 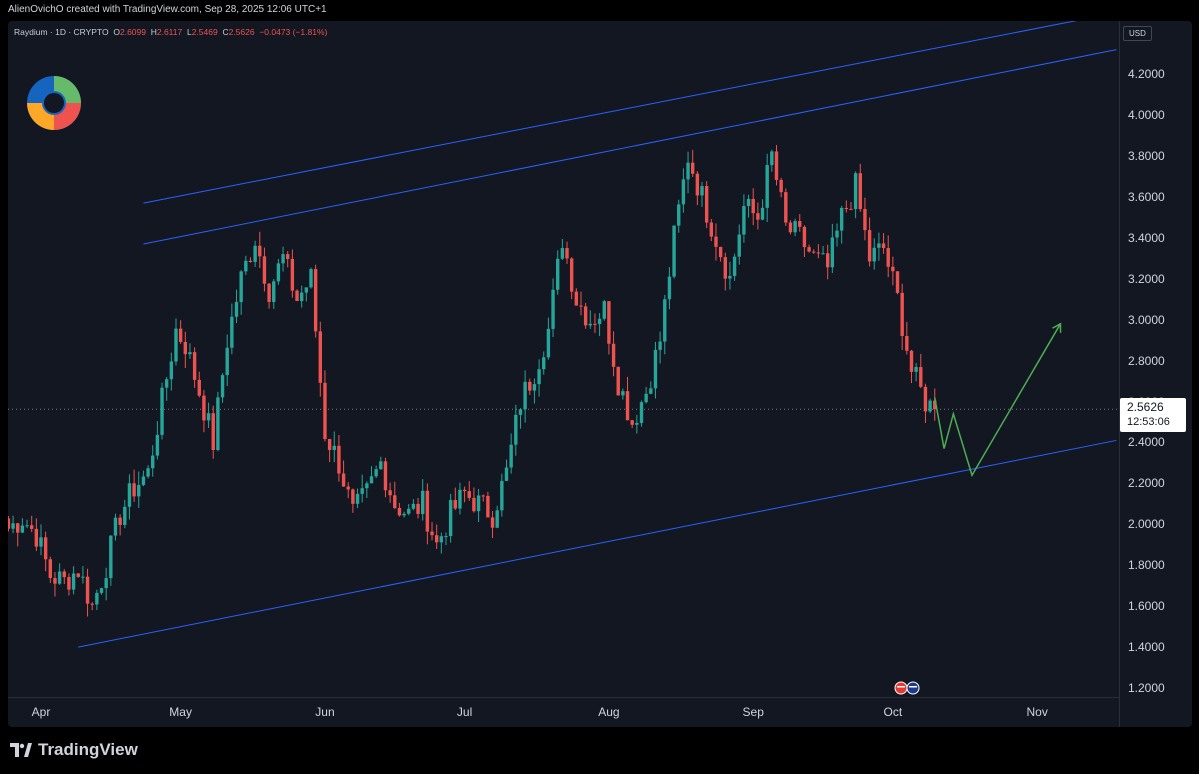 What do you see at coordinates (241, 32) in the screenshot?
I see `close-value: 2.5626` at bounding box center [241, 32].